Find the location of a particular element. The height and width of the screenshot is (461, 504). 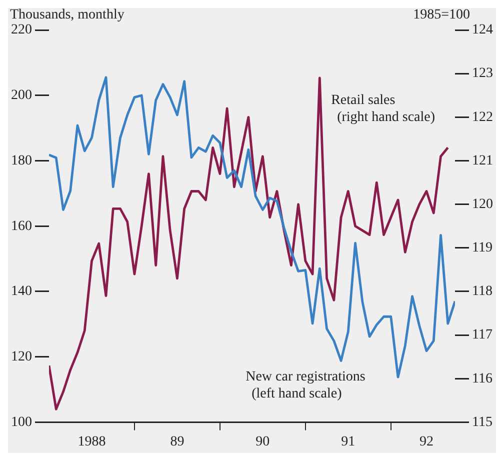

y-tick-label: 200 is located at coordinates (21, 96).